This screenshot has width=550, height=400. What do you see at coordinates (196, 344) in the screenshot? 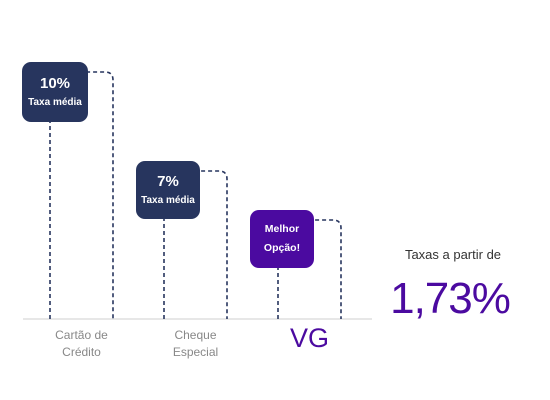
I see `category-label-cheque: Cheque Especial` at bounding box center [196, 344].